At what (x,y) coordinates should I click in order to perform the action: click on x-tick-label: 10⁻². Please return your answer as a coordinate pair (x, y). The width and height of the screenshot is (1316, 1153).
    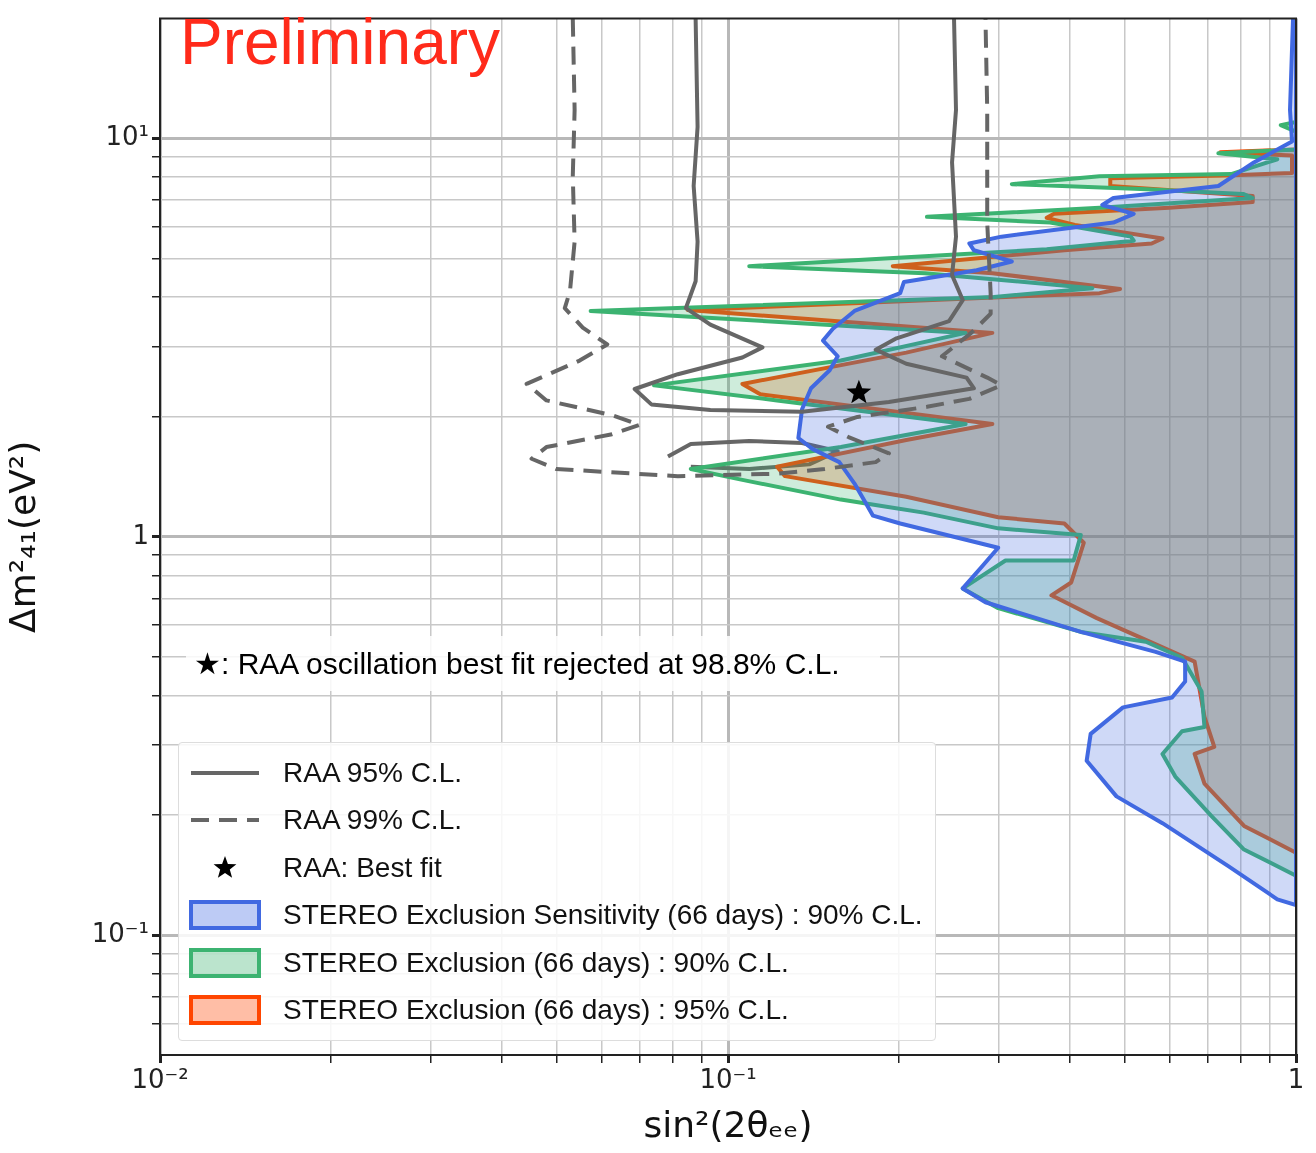
    Looking at the image, I should click on (160, 1079).